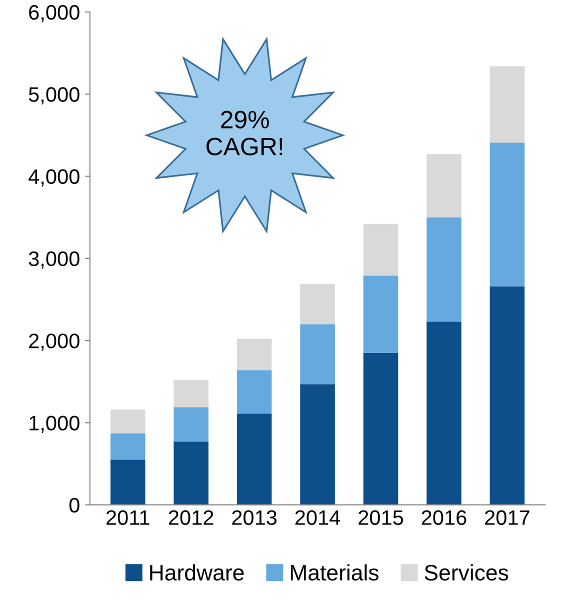  I want to click on y-tick-label: 1,000, so click(55, 424).